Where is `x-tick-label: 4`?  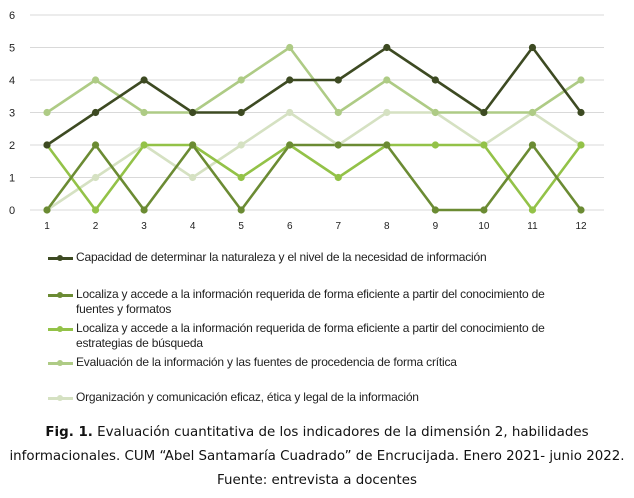
x-tick-label: 4 is located at coordinates (193, 226).